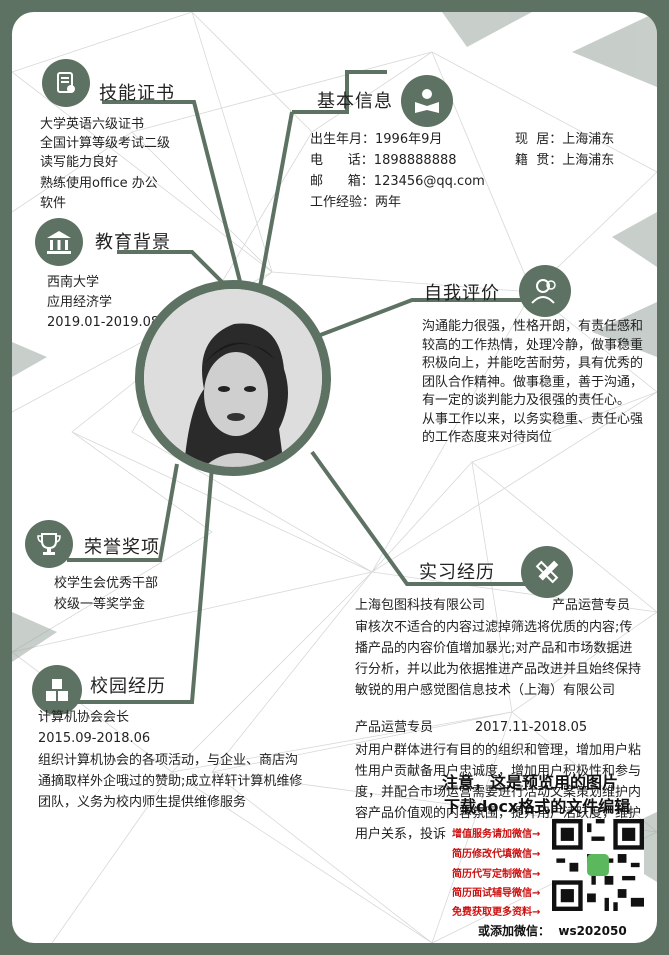 The width and height of the screenshot is (669, 955). I want to click on basic-email: 邮 箱：123456@qq.com, so click(397, 181).